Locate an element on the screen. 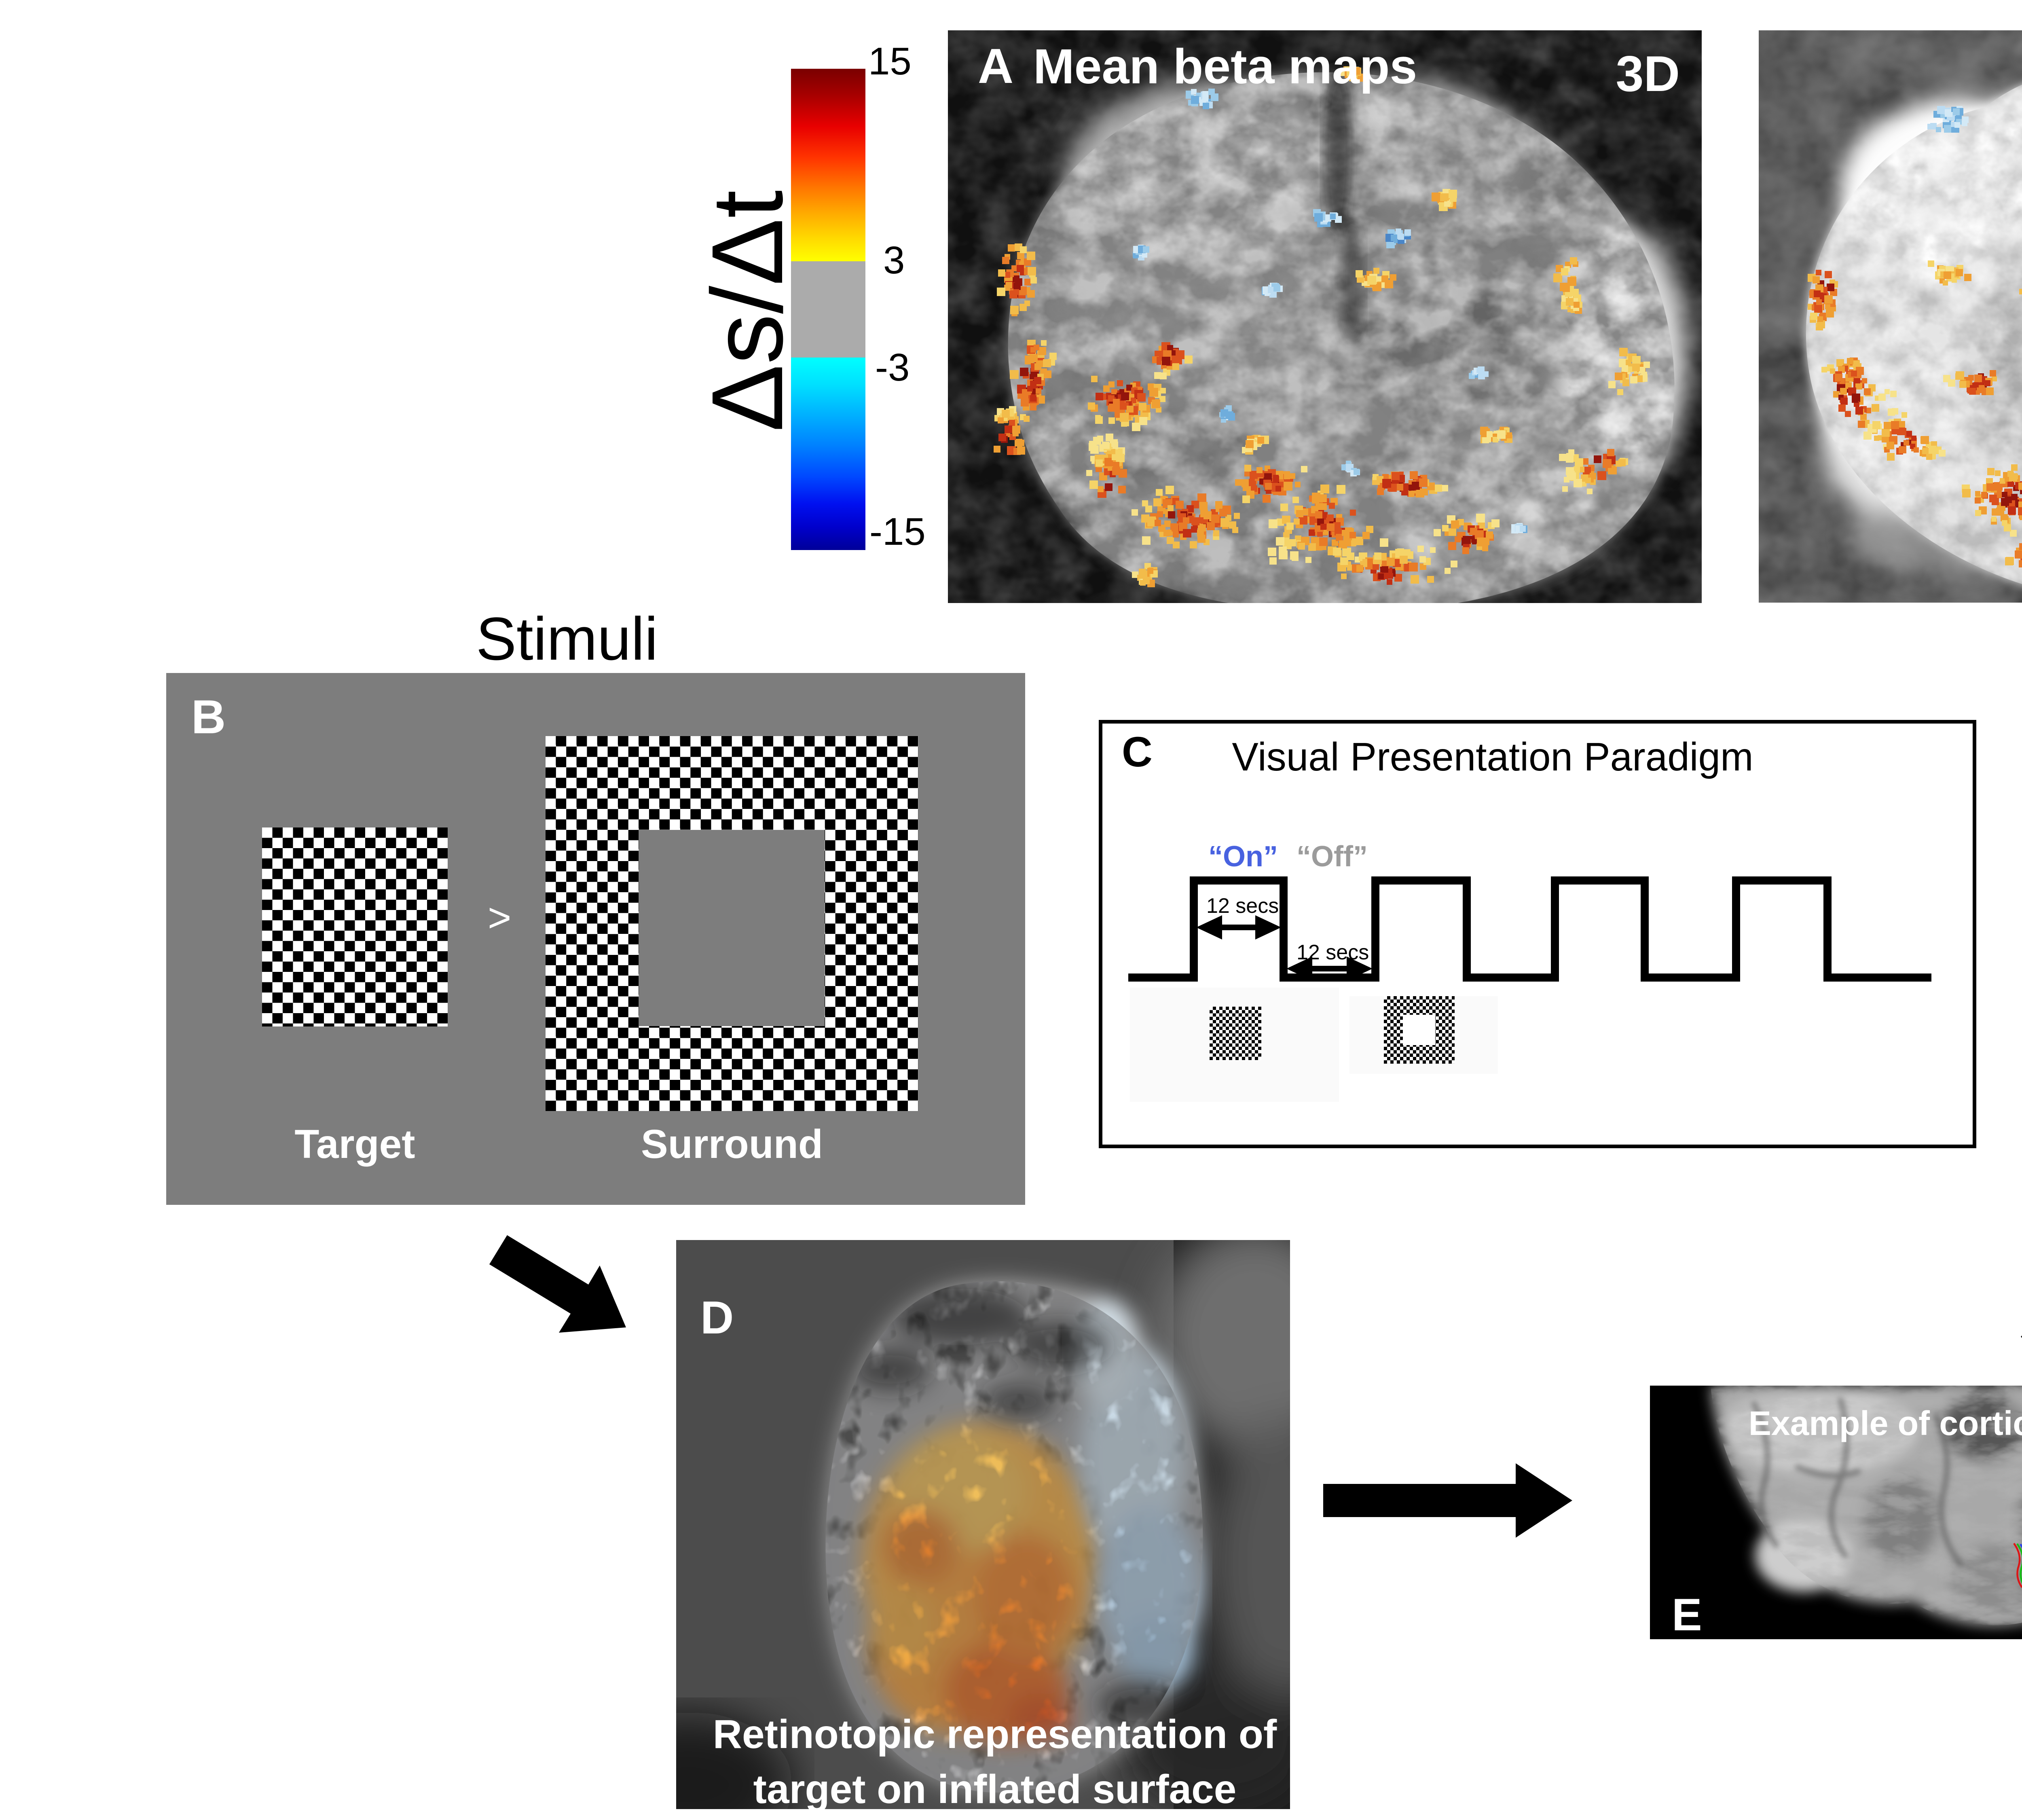  svg-text: target on inflated surface is located at coordinates (995, 1788).